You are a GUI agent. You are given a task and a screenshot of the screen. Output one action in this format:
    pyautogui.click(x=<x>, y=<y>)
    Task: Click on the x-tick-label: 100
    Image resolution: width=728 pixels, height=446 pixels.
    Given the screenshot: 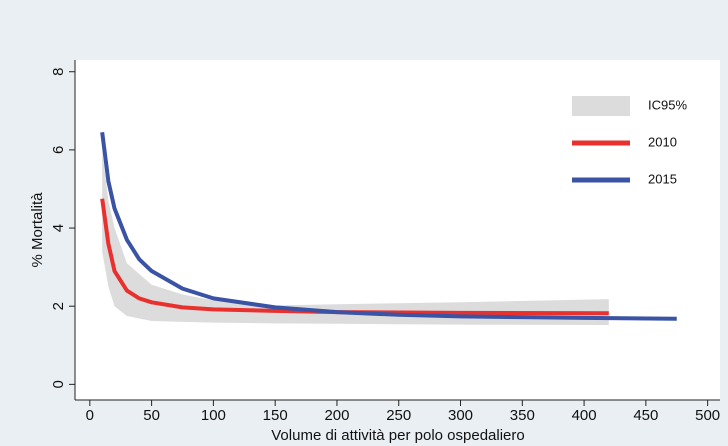 What is the action you would take?
    pyautogui.click(x=213, y=415)
    